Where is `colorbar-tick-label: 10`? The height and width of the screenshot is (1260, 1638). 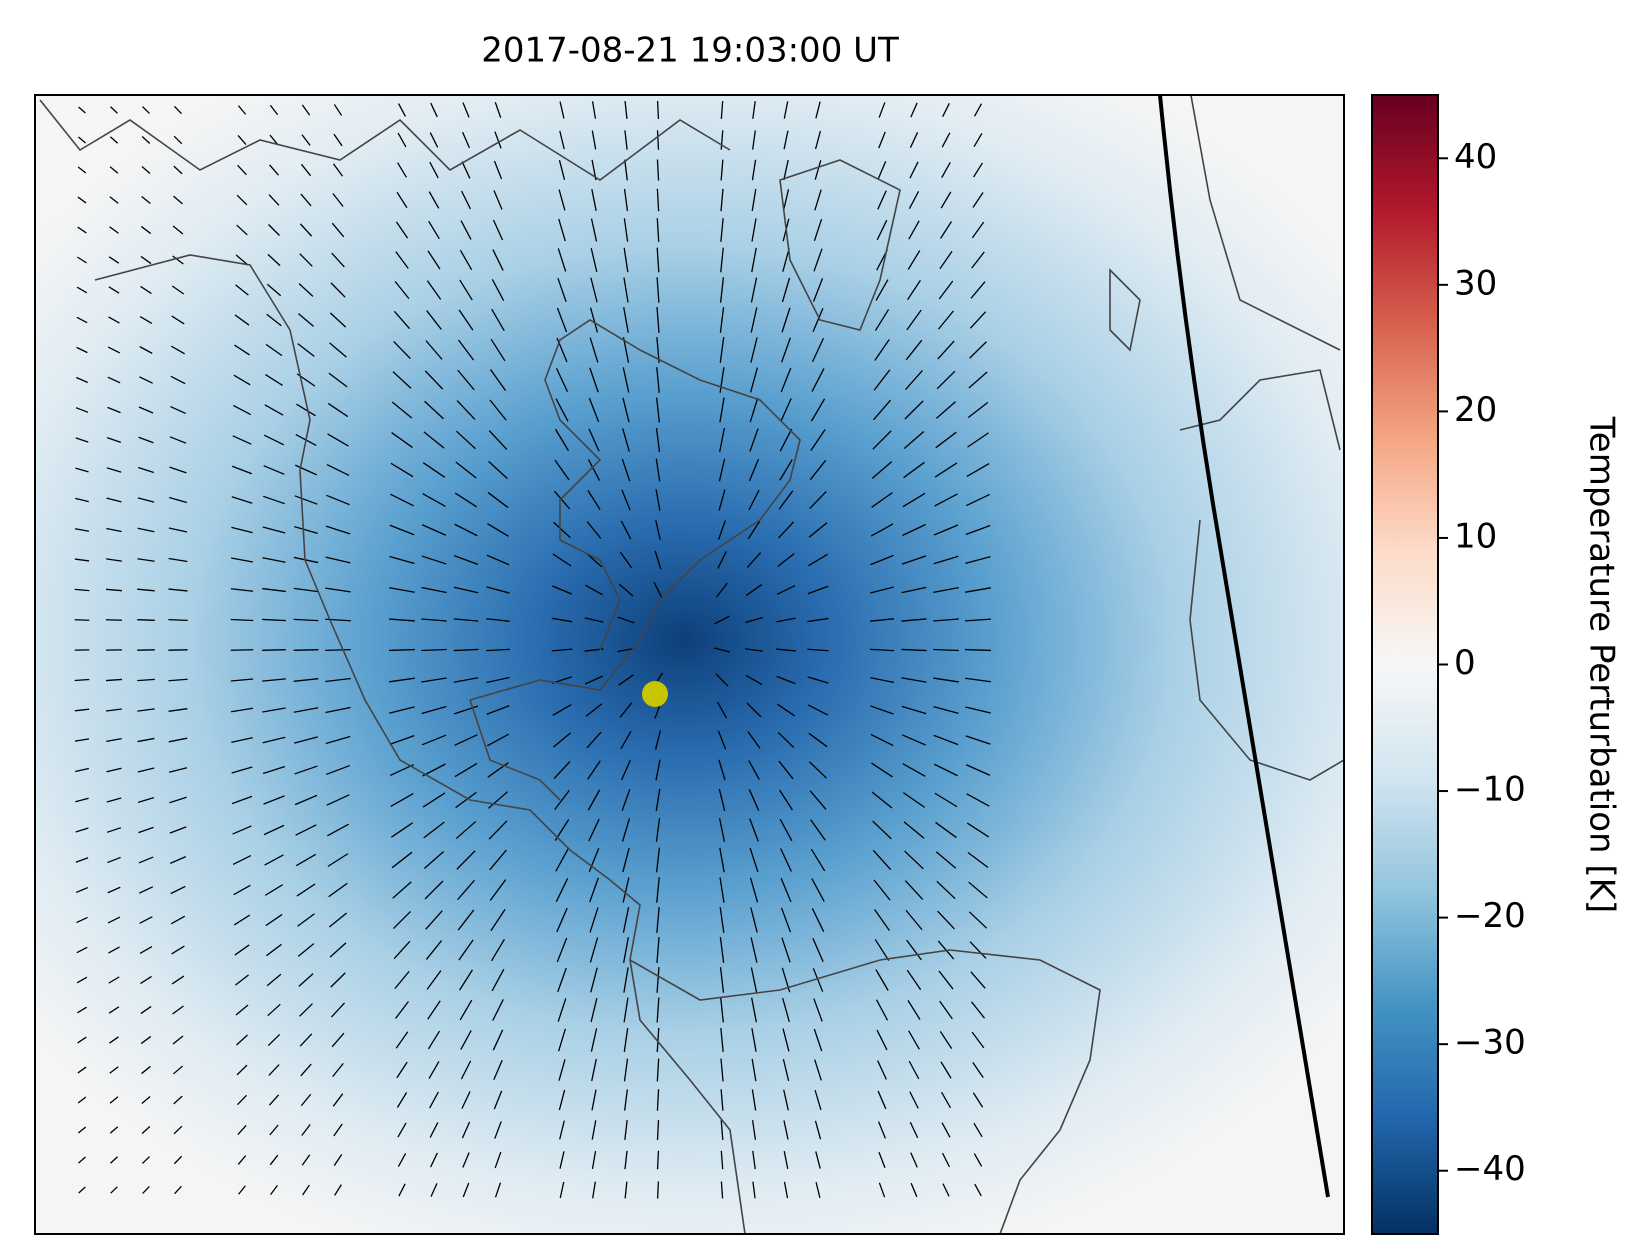 colorbar-tick-label: 10 is located at coordinates (1475, 536).